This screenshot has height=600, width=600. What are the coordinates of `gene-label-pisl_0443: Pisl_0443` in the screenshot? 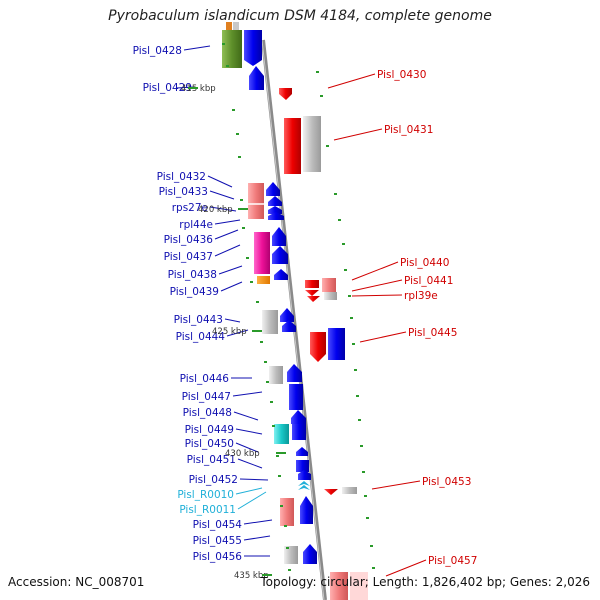 It's located at (198, 320).